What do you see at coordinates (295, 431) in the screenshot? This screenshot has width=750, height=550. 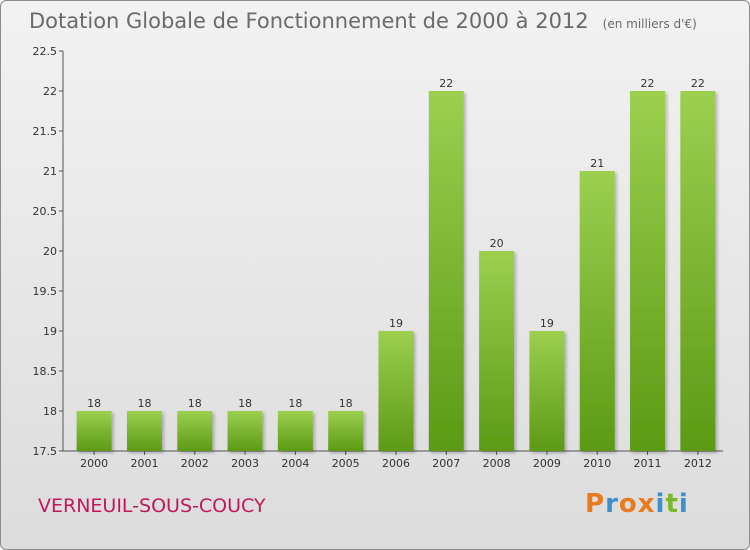 I see `bar-2004` at bounding box center [295, 431].